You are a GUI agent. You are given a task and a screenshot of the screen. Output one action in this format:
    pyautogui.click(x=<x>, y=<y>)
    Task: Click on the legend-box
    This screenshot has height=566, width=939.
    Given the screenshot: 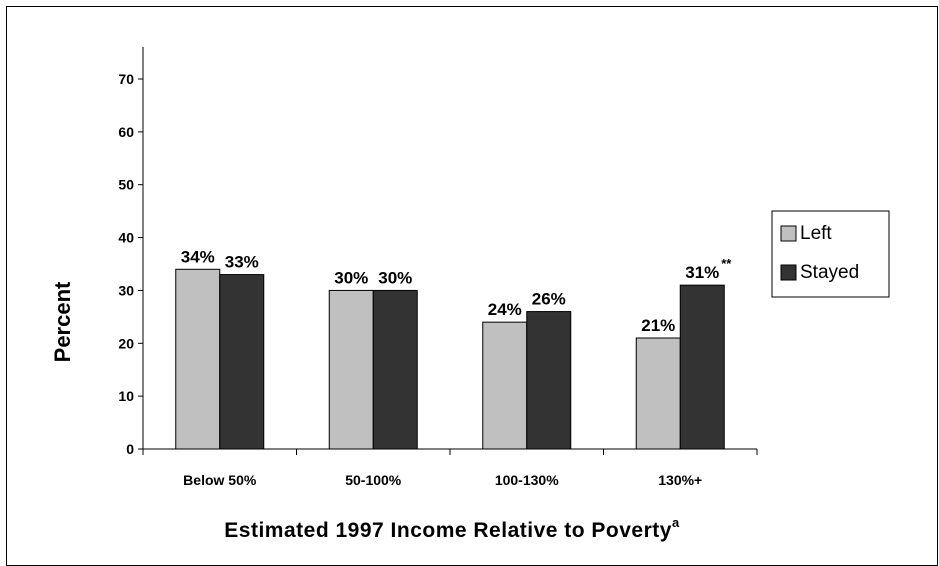 What is the action you would take?
    pyautogui.click(x=830, y=254)
    